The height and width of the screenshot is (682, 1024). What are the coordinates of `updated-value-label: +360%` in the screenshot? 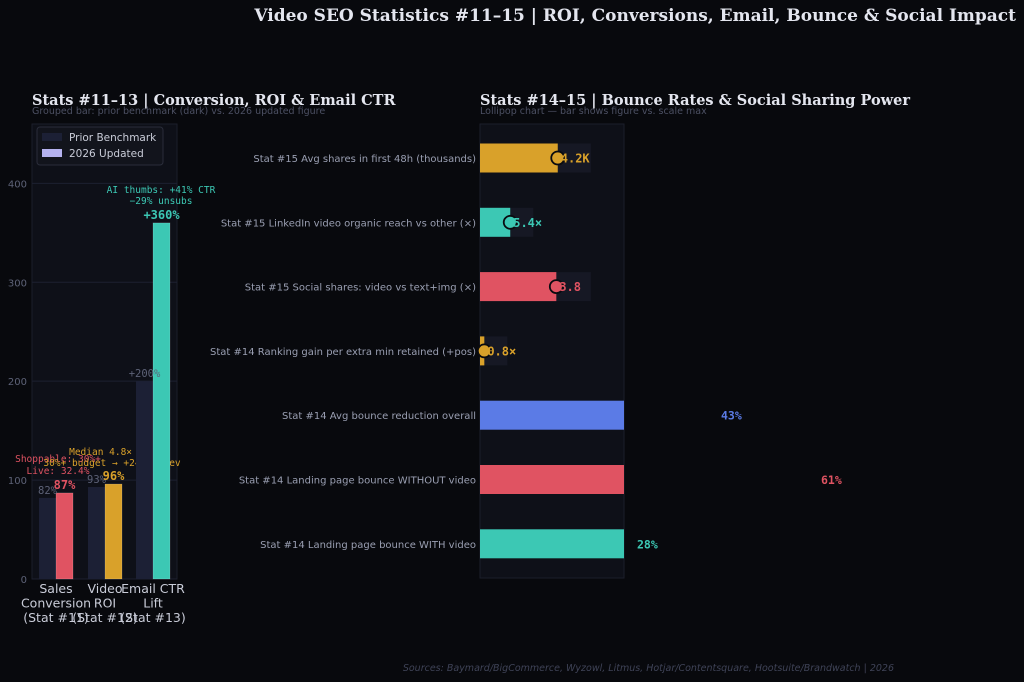 It's located at (161, 215).